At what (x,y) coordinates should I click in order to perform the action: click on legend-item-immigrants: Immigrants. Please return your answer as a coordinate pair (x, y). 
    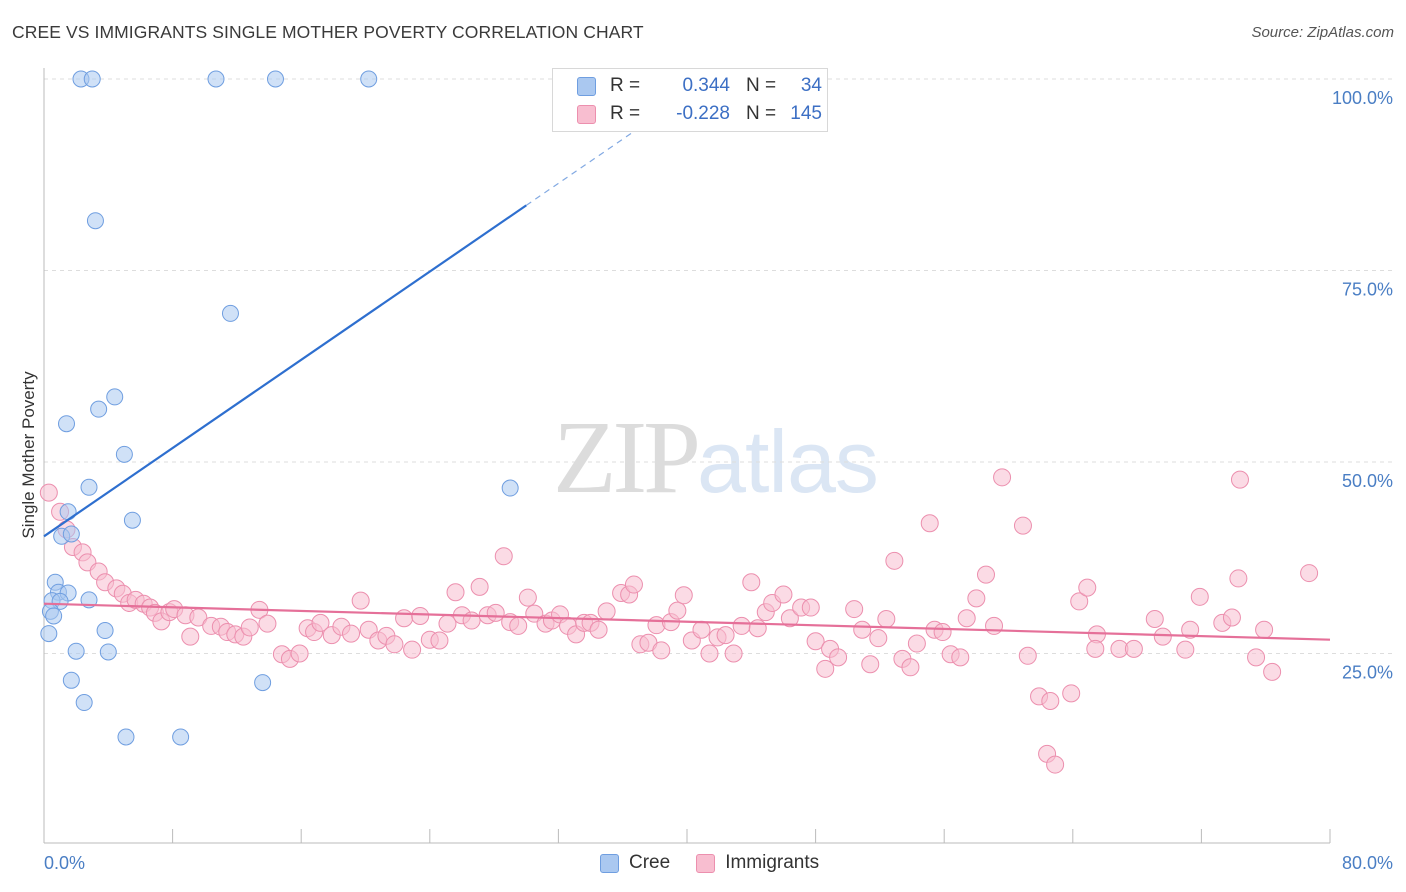
    Looking at the image, I should click on (757, 863).